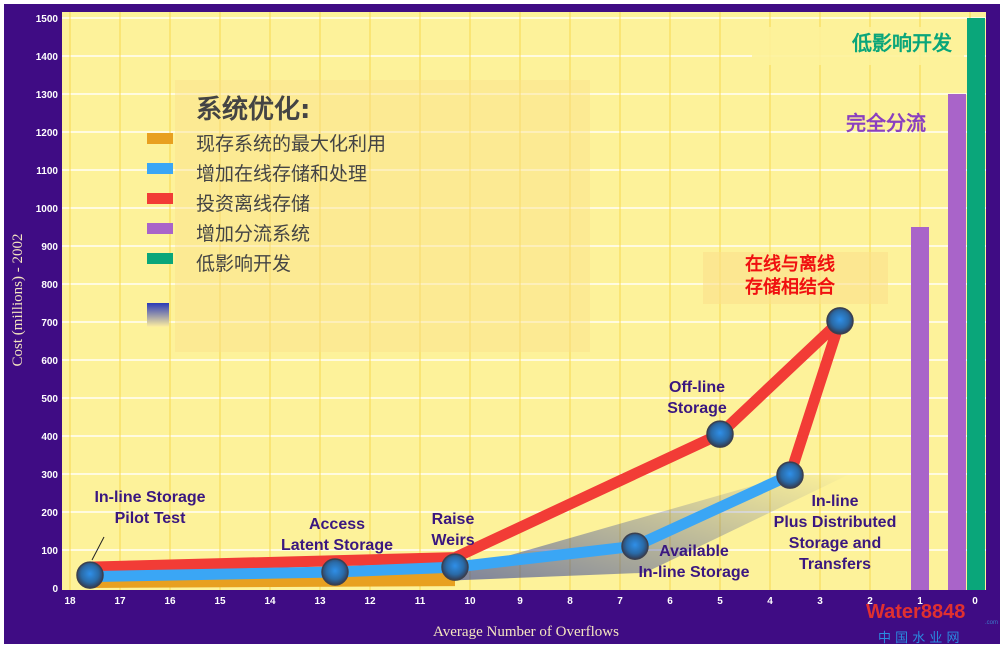 This screenshot has width=1007, height=651. What do you see at coordinates (520, 601) in the screenshot?
I see `x-tick-label: 9` at bounding box center [520, 601].